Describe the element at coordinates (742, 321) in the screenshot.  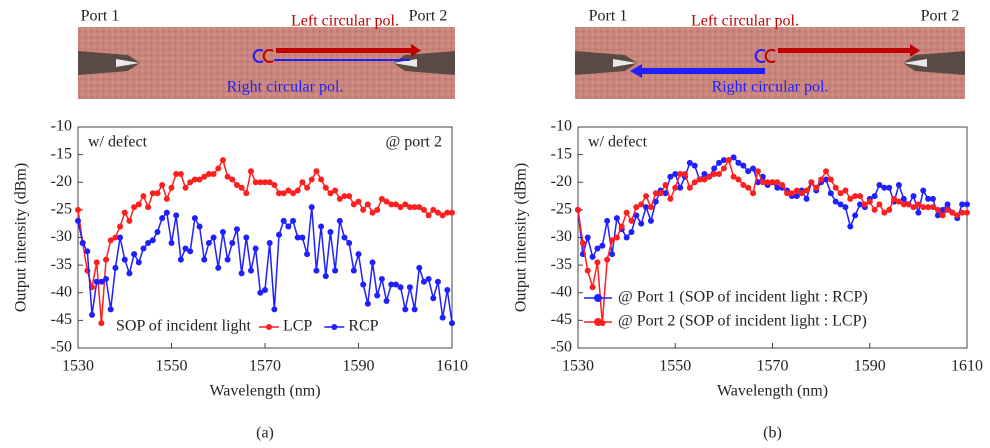
I see `legend-label: @ Port 2 (SOP of incident light : LCP)` at that location.